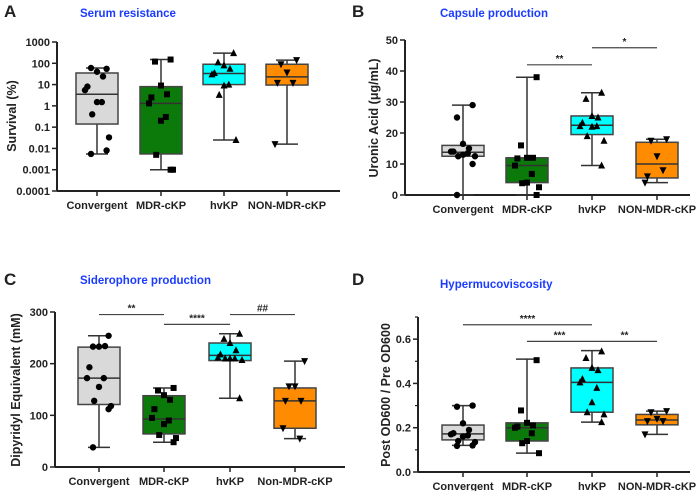  Describe the element at coordinates (39, 313) in the screenshot. I see `y-tick-label: 300` at that location.